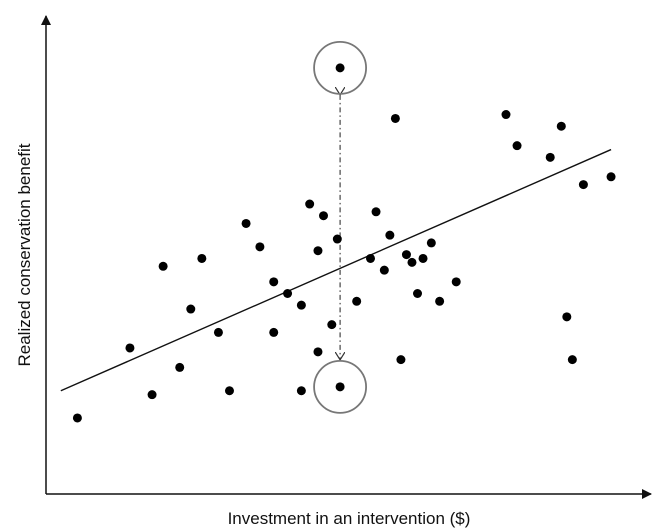 The image size is (657, 529). I want to click on x-axis-title: Investment in an intervention ($), so click(349, 518).